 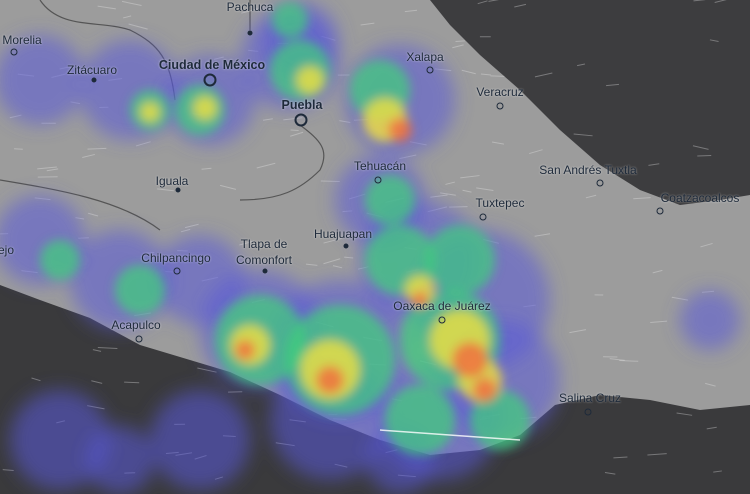 I want to click on city-label: Tuxtepec, so click(x=500, y=203).